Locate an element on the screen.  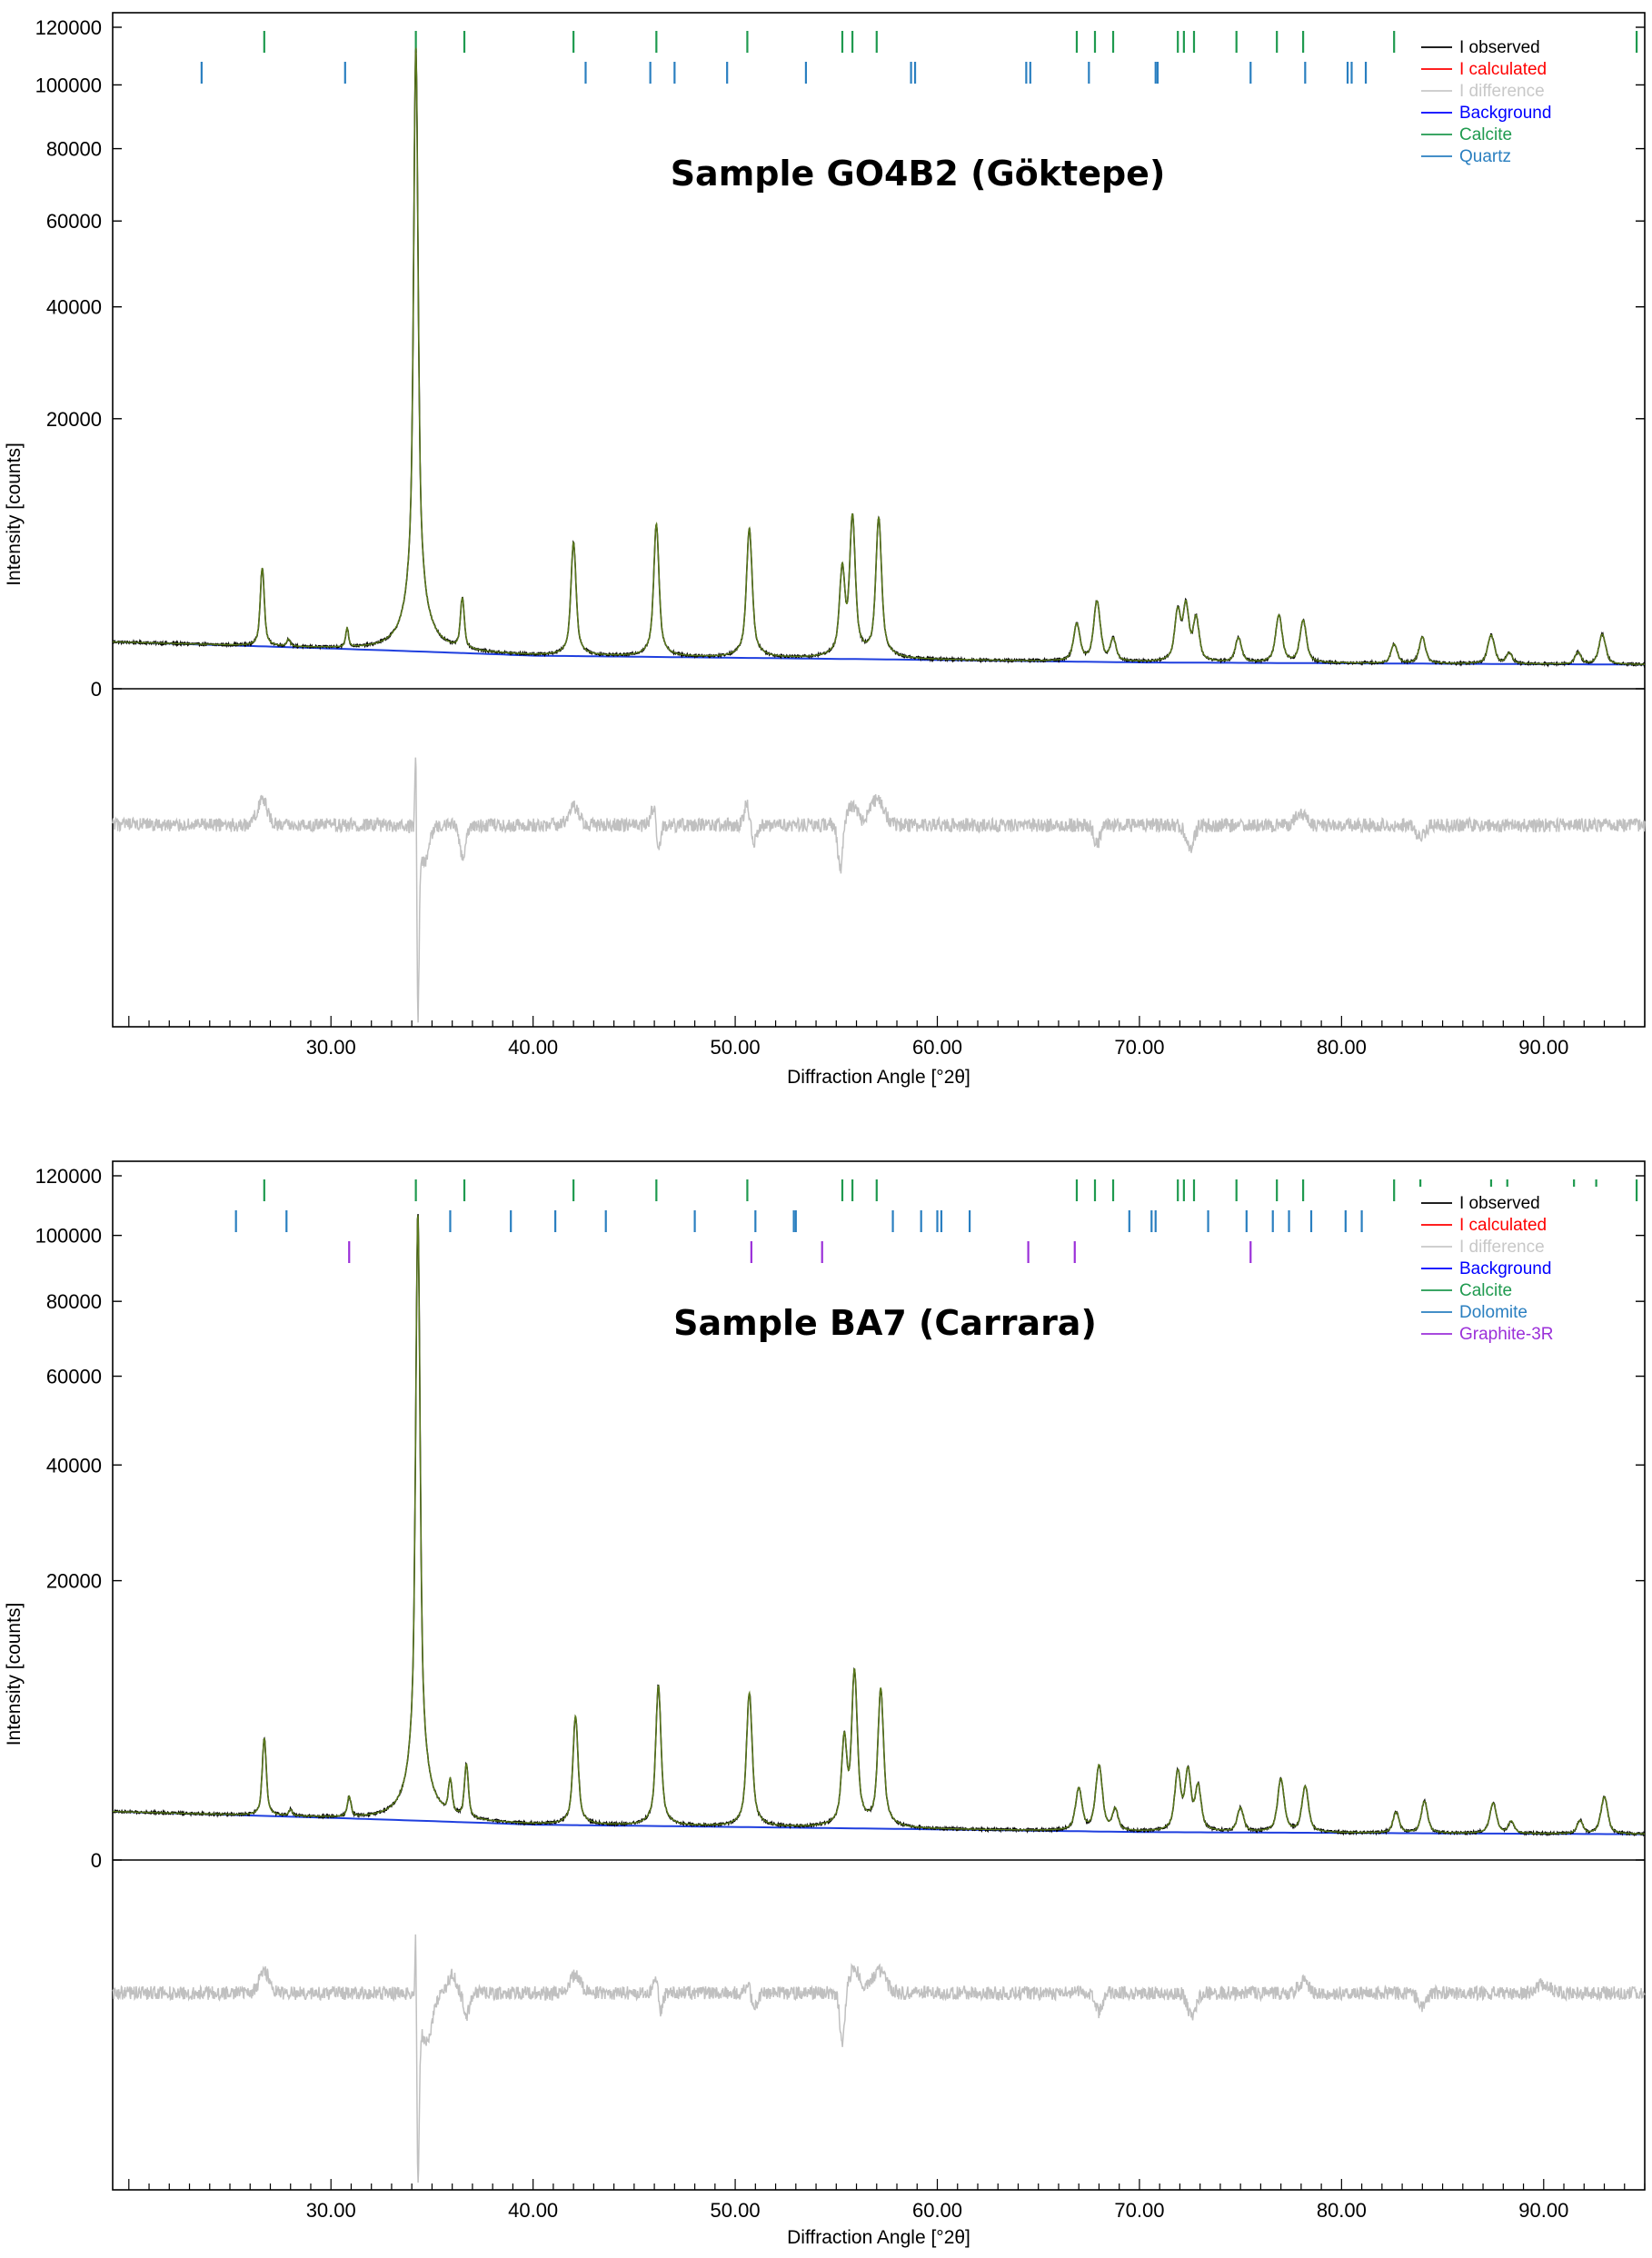
legend-label: Dolomite is located at coordinates (1493, 1312).